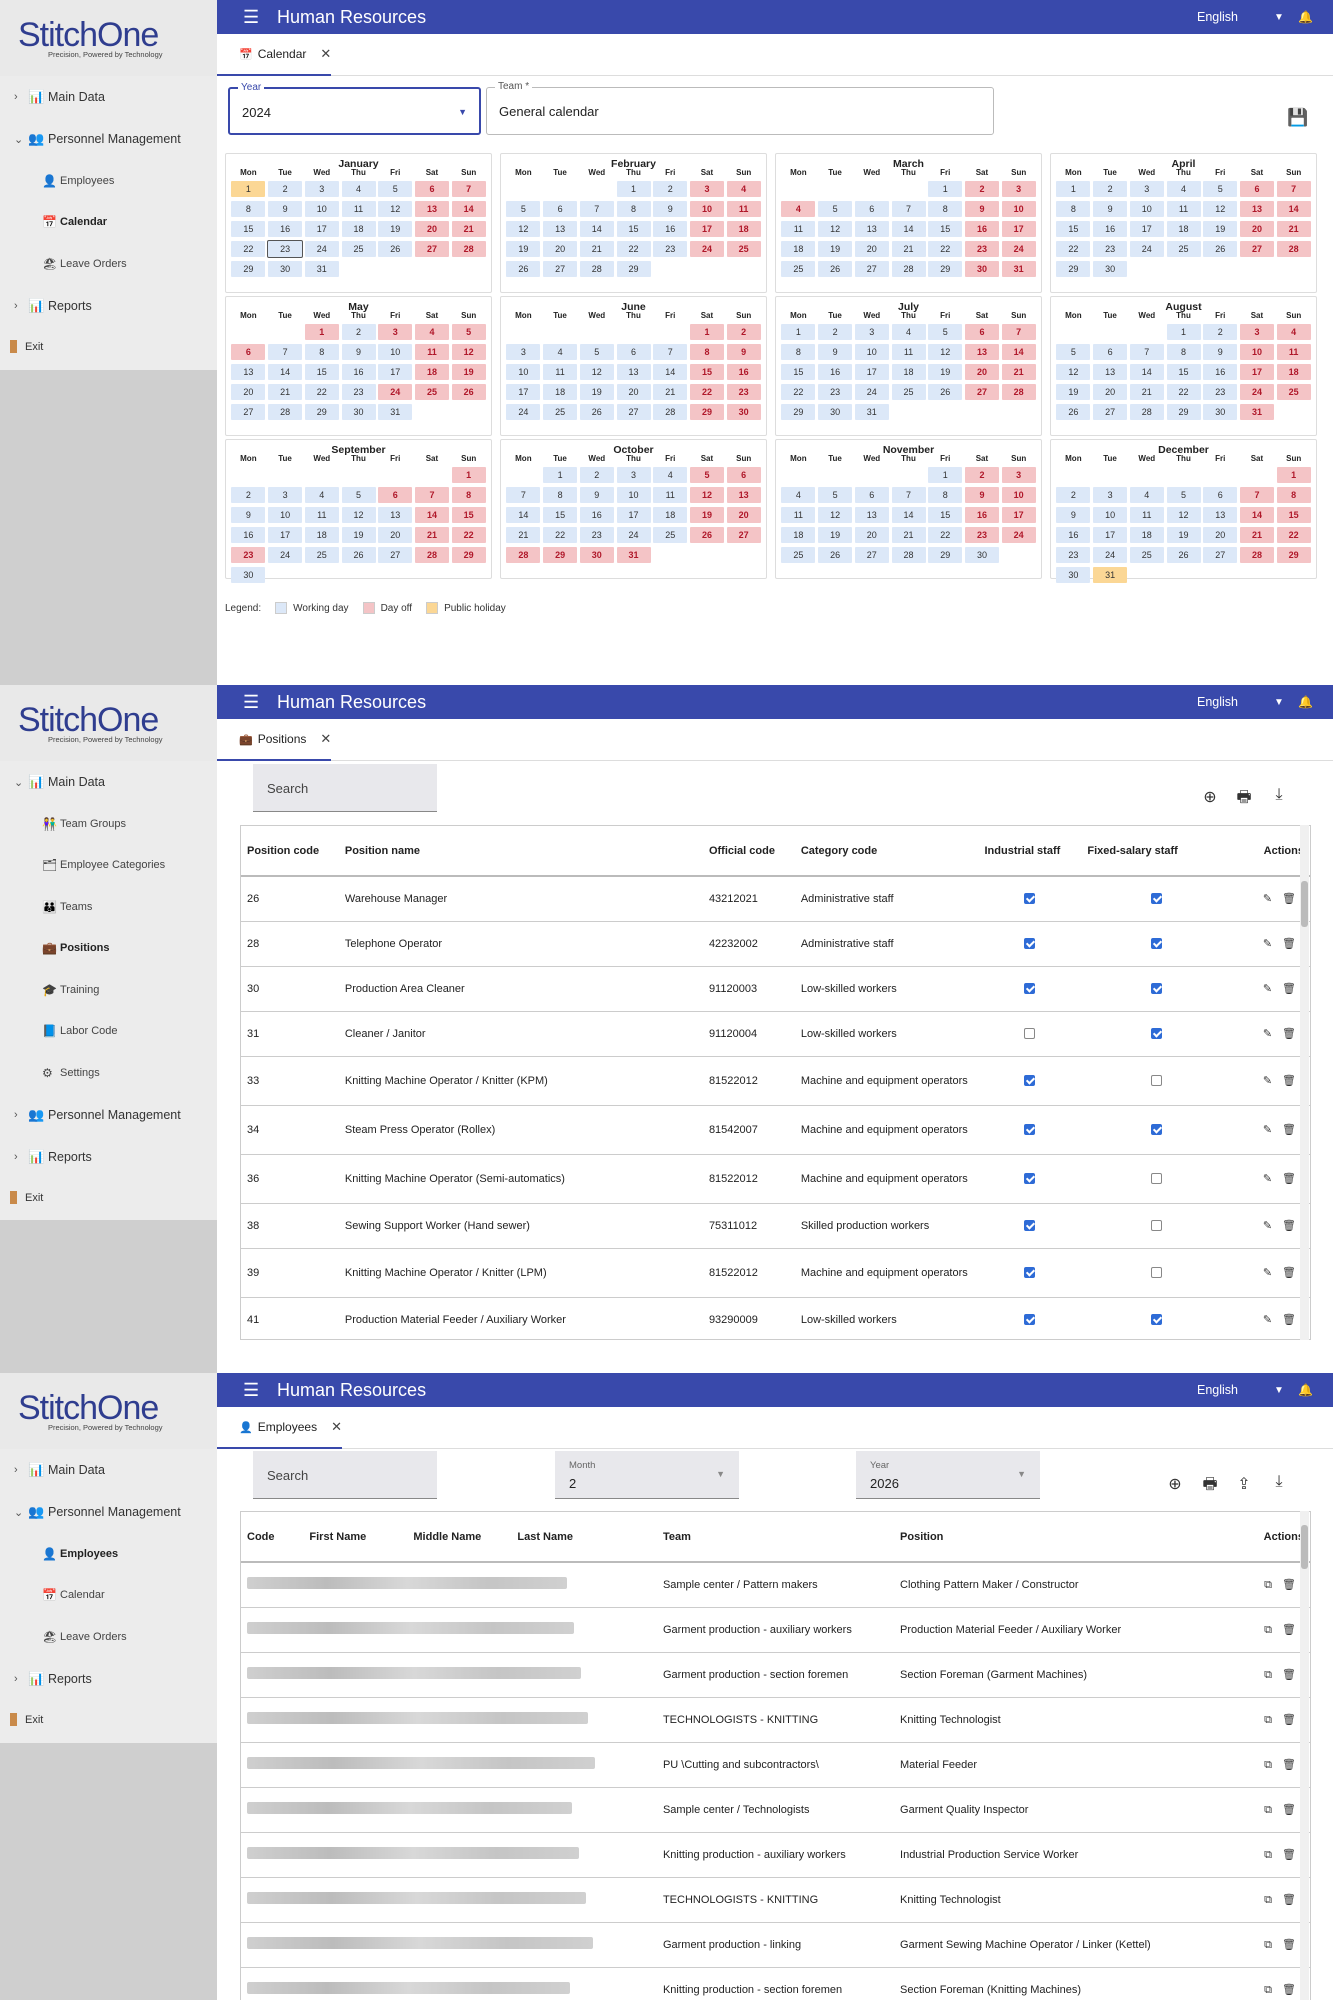  Describe the element at coordinates (326, 738) in the screenshot. I see `close-icon: ✕` at that location.